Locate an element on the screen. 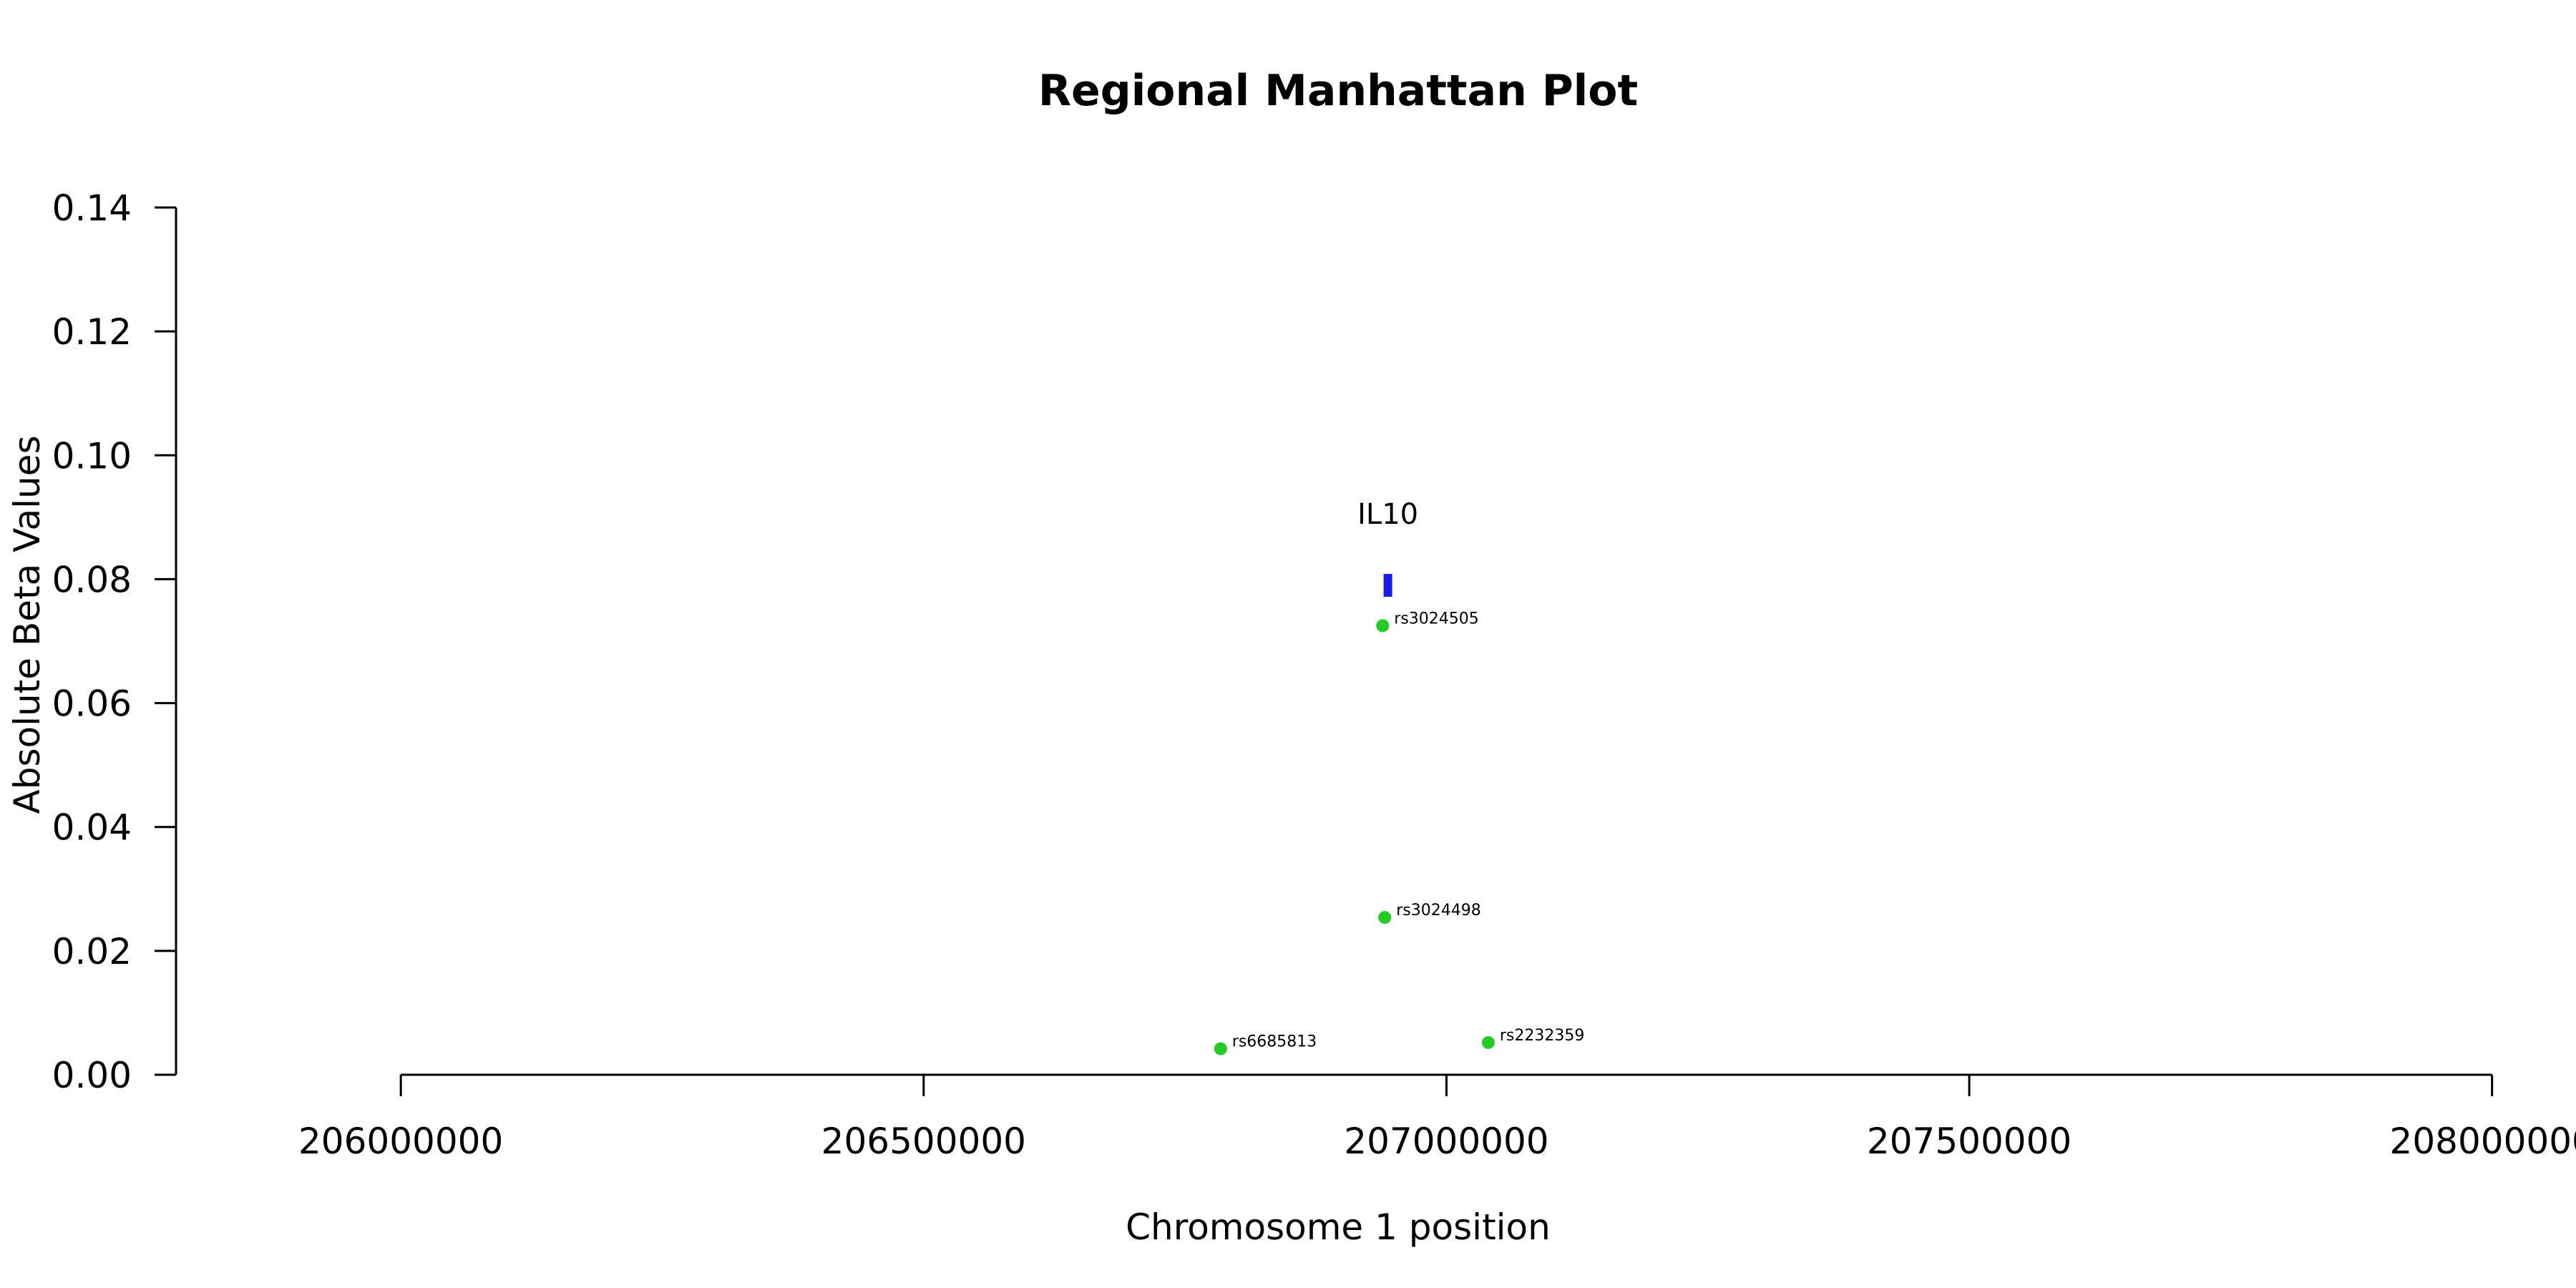 Image resolution: width=2576 pixels, height=1288 pixels. snp-label: rs6685813 is located at coordinates (1274, 1042).